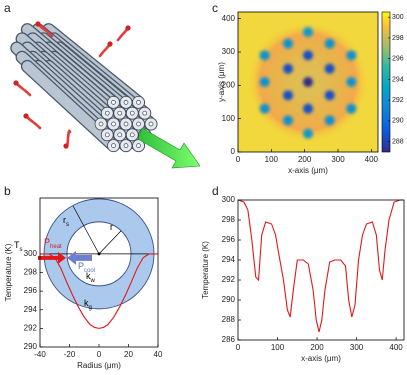 This screenshot has height=375, width=407. What do you see at coordinates (229, 259) in the screenshot?
I see `y-tick-label: 294` at bounding box center [229, 259].